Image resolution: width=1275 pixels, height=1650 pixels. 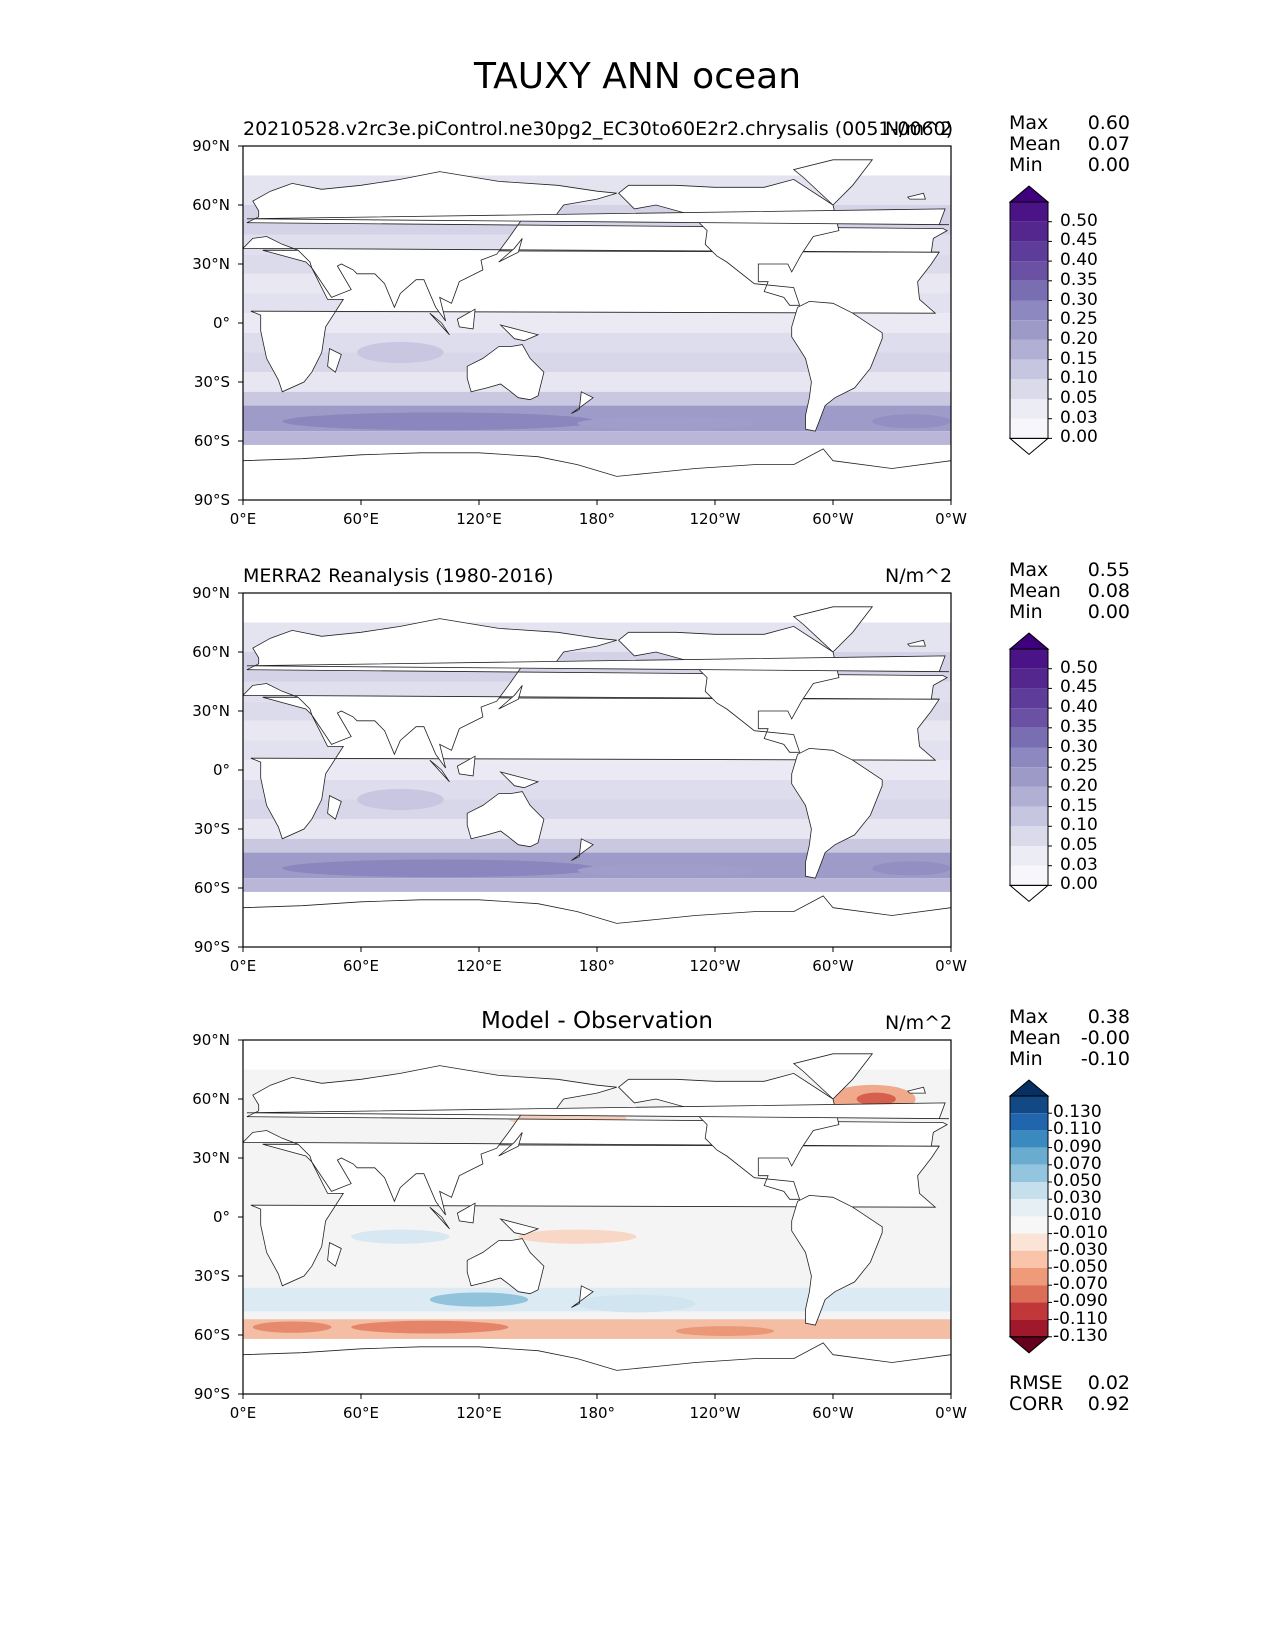 What do you see at coordinates (1079, 845) in the screenshot?
I see `colorbar-label: 0.05` at bounding box center [1079, 845].